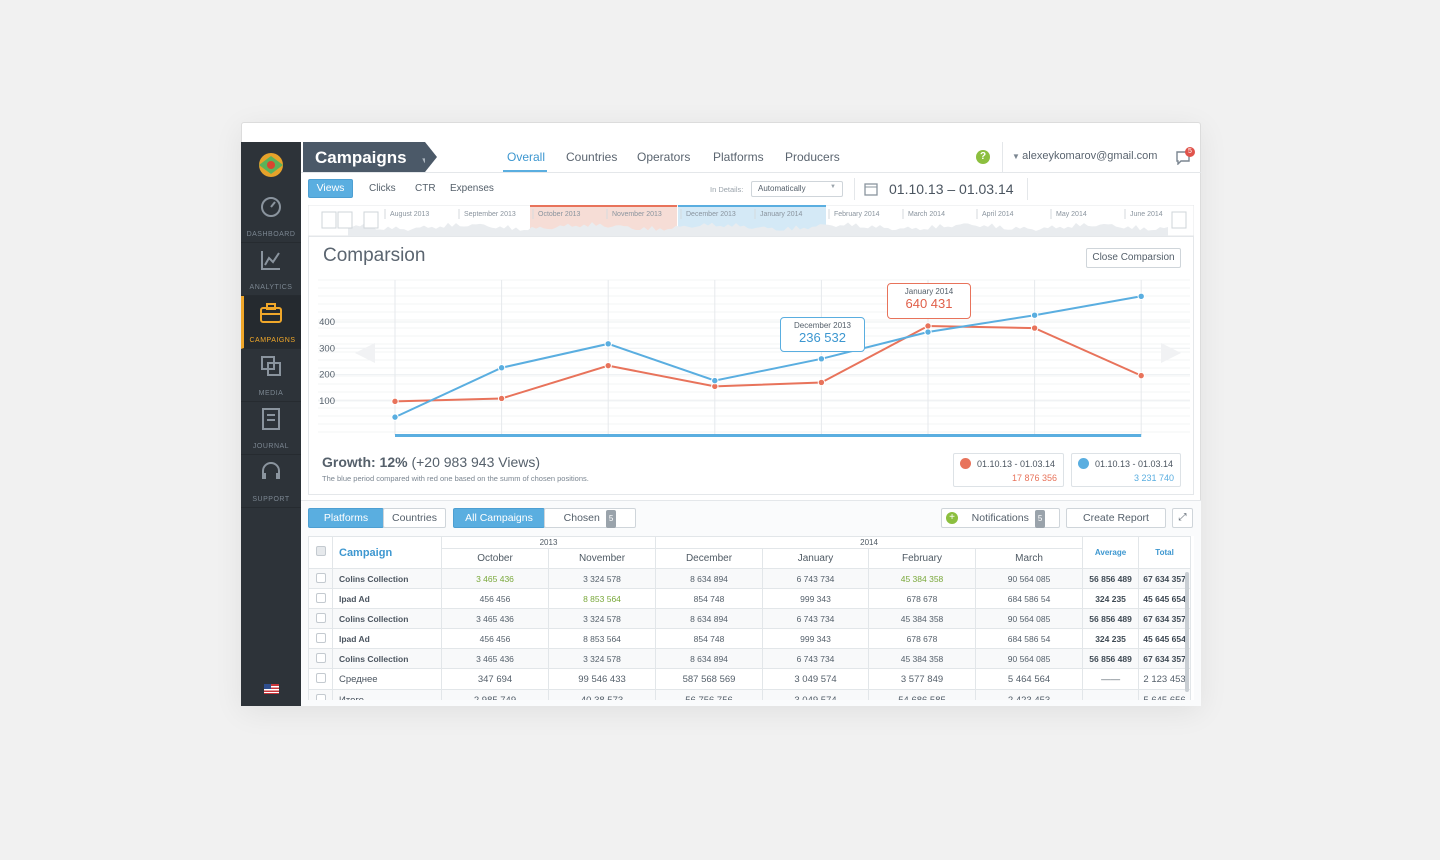 Image resolution: width=1440 pixels, height=860 pixels. I want to click on header-cell: Average, so click(1111, 552).